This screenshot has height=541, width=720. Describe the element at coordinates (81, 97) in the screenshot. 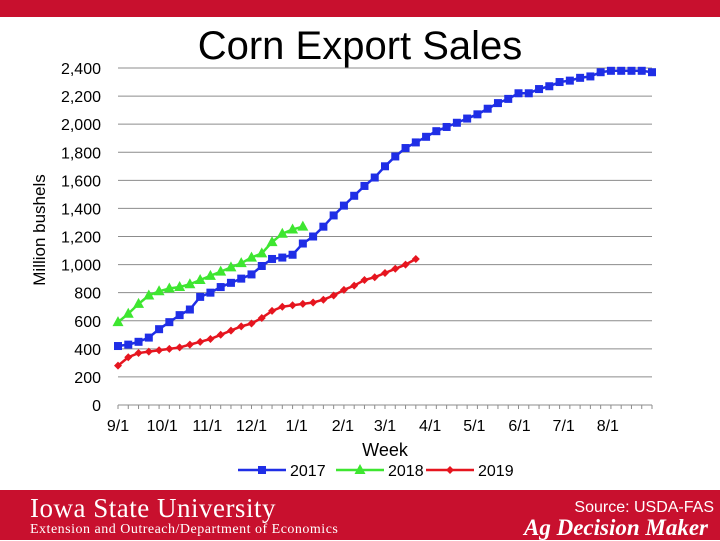

I see `y-tick-label: 2,200` at that location.